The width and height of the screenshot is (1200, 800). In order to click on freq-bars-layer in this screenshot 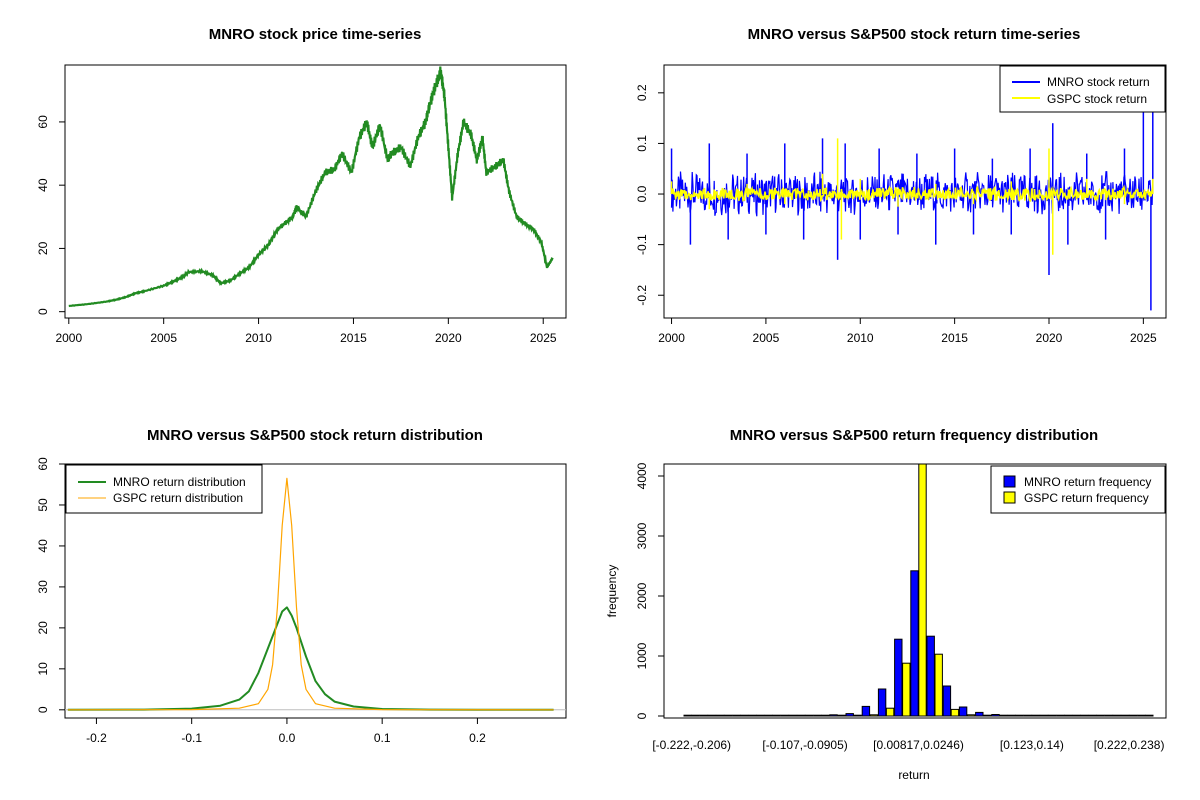, I will do `click(918, 590)`.